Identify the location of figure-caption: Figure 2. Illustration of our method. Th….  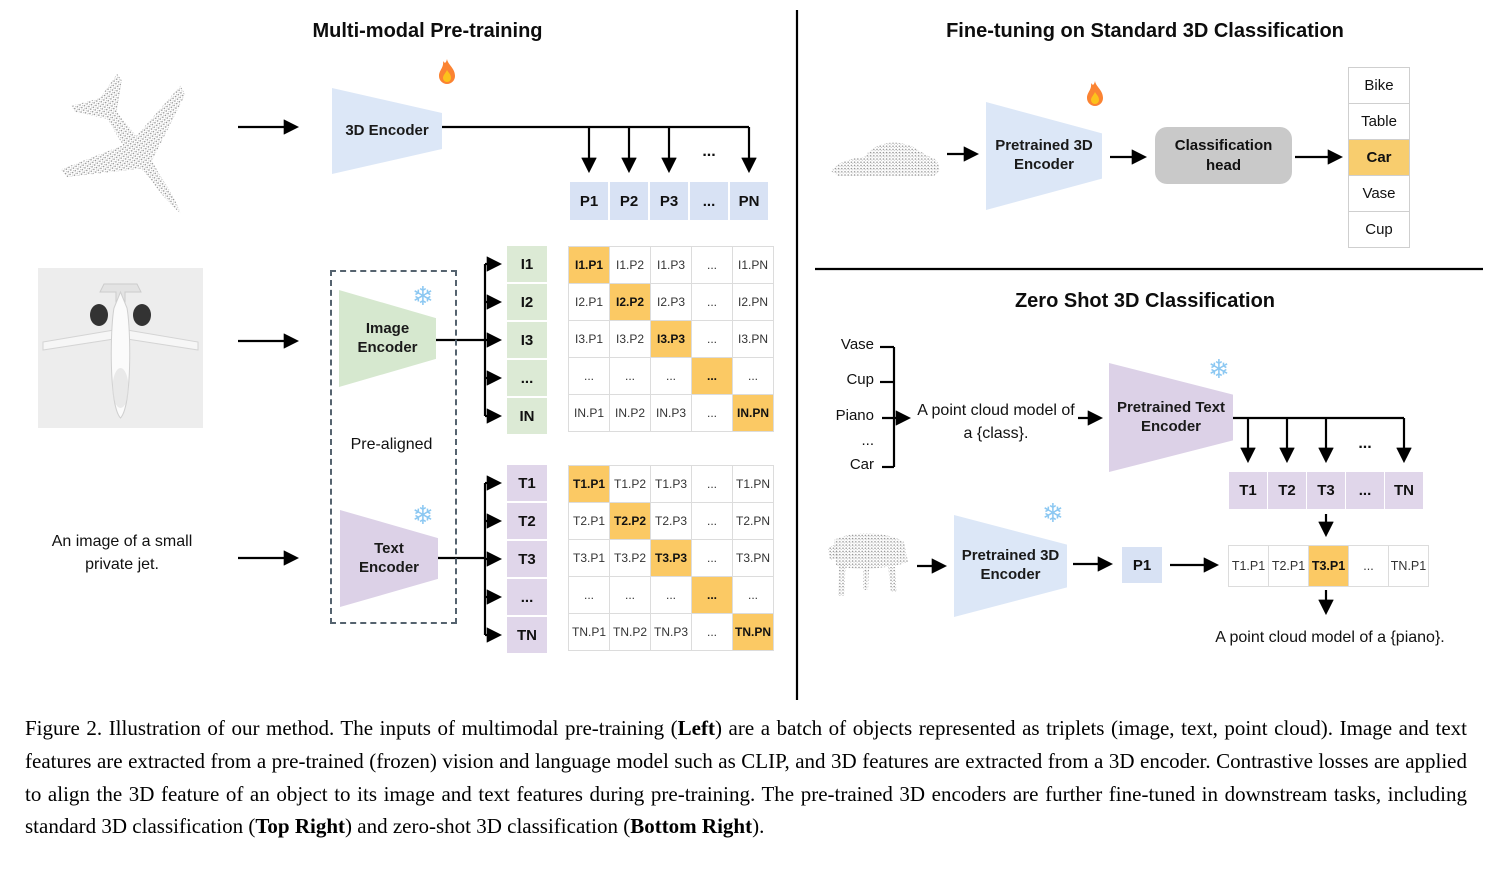
(746, 777).